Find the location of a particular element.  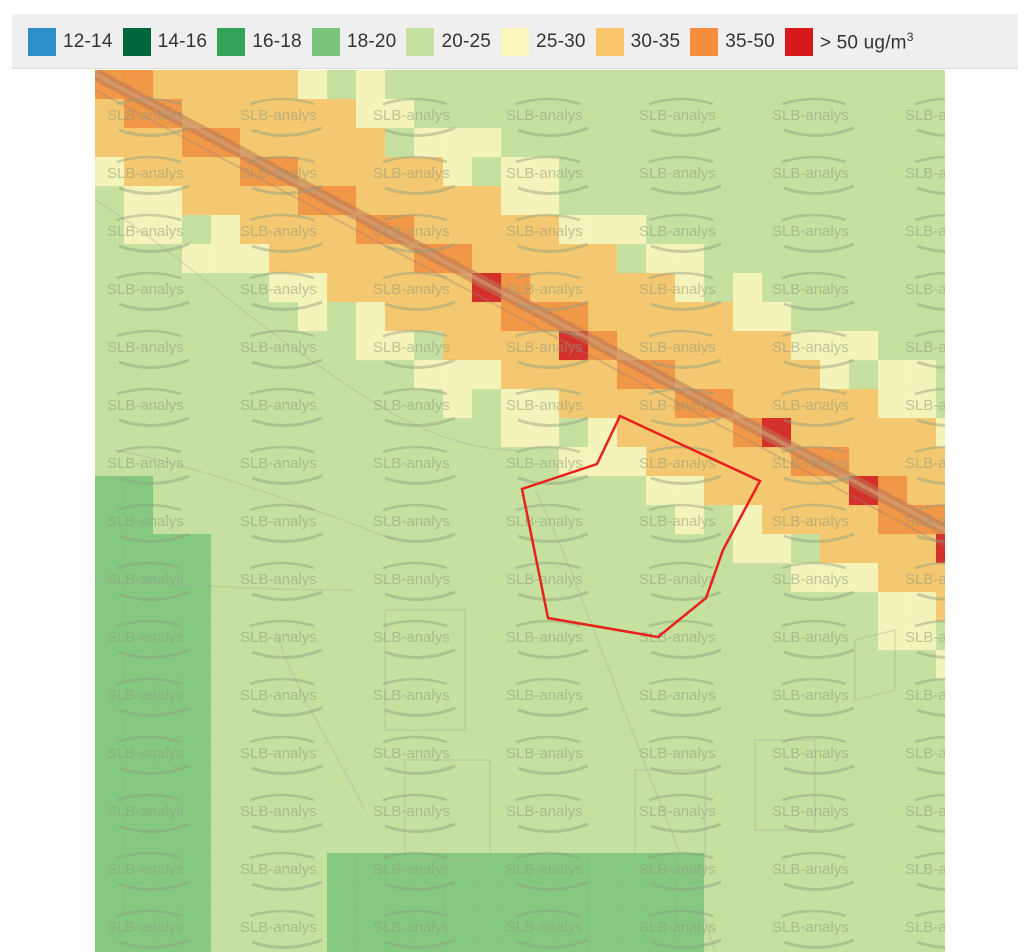

legend-label: 30-35 is located at coordinates (655, 41).